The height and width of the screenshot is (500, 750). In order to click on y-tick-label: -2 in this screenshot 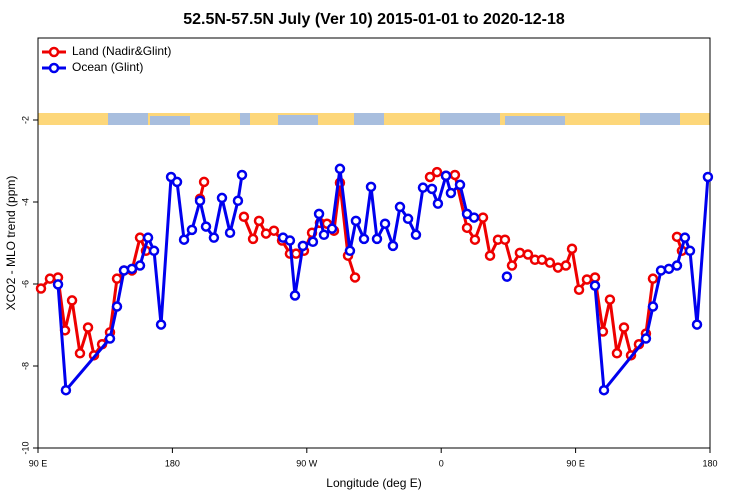, I will do `click(25, 120)`.